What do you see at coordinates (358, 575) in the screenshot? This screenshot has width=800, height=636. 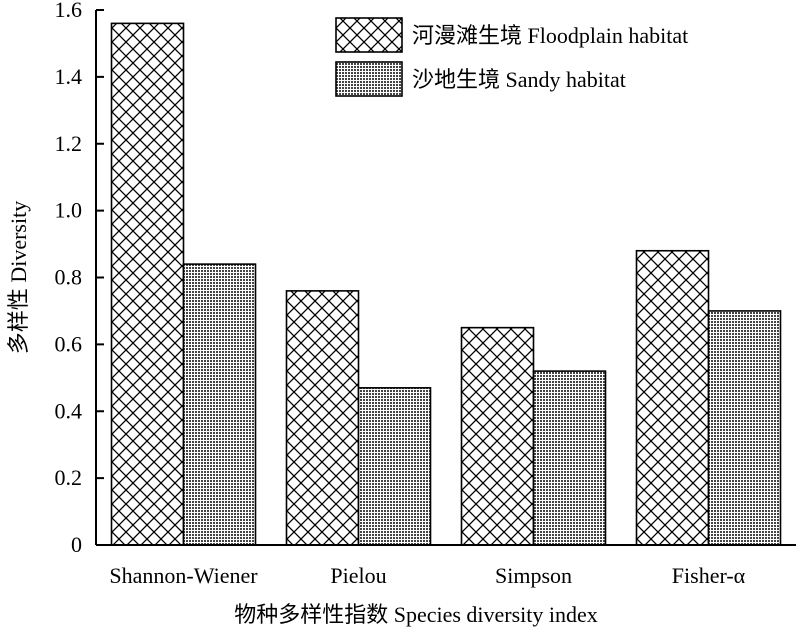 I see `x-tick-label: Pielou` at bounding box center [358, 575].